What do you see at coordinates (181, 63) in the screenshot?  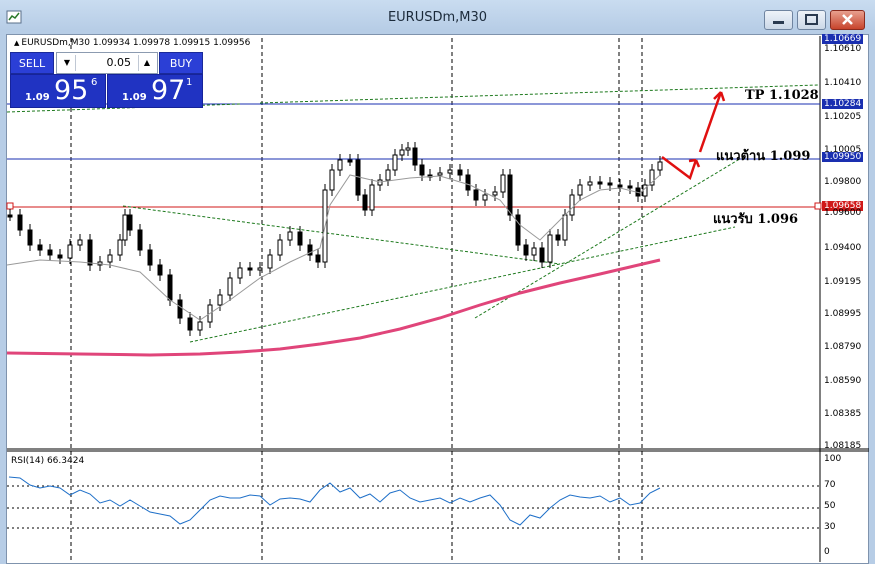 I see `buy-button: BUY` at bounding box center [181, 63].